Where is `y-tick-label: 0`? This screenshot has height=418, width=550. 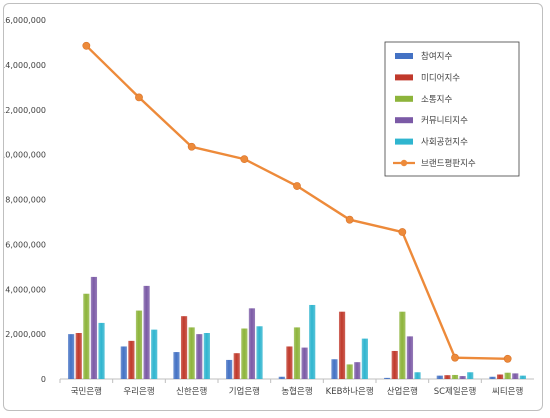 y-tick-label: 0 is located at coordinates (43, 379).